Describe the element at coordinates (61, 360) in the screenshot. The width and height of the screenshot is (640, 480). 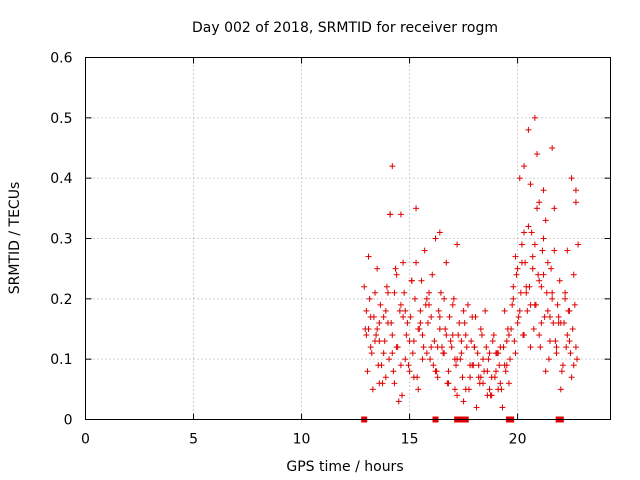
I see `y-tick-label: 0.1` at that location.